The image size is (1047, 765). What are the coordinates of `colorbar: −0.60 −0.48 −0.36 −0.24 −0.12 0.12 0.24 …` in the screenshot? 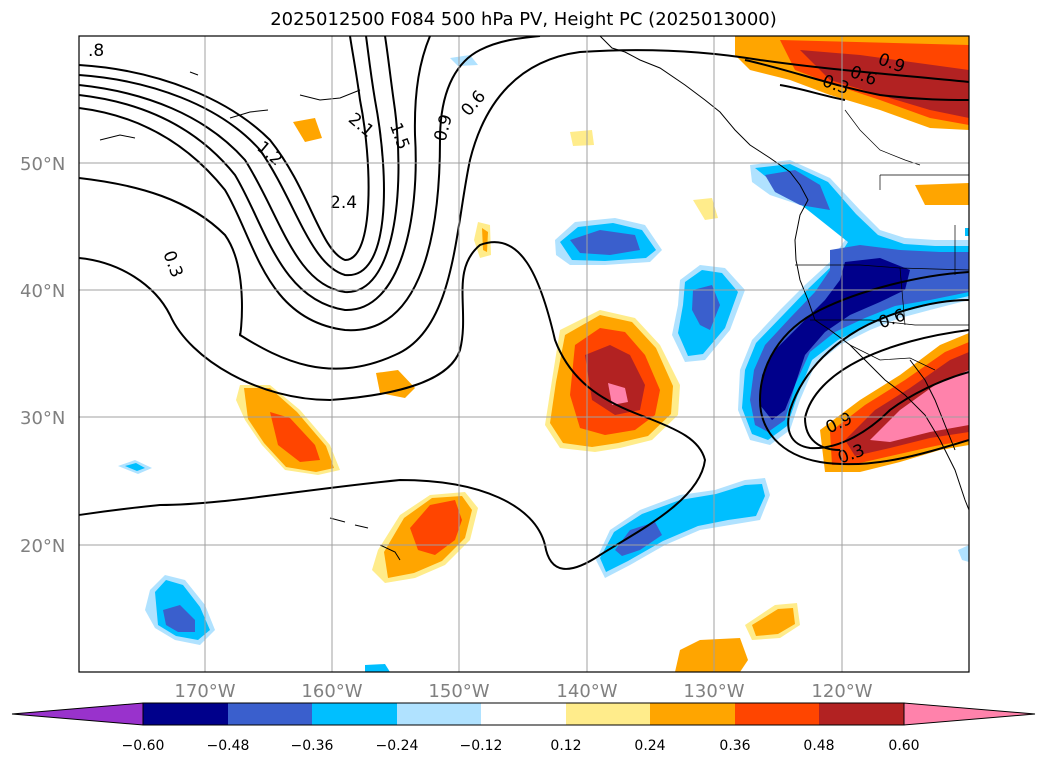 It's located at (523, 728).